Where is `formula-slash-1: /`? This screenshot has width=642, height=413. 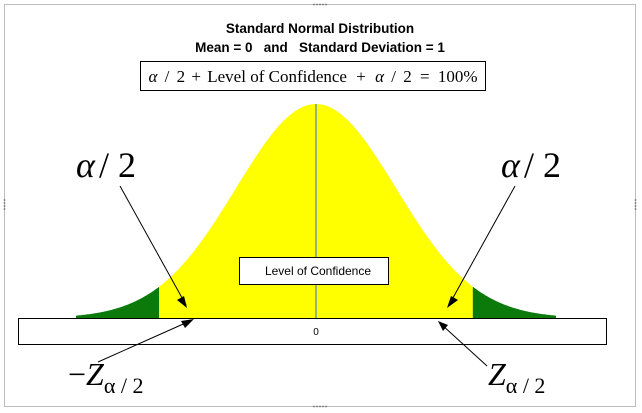
formula-slash-1: / is located at coordinates (167, 76).